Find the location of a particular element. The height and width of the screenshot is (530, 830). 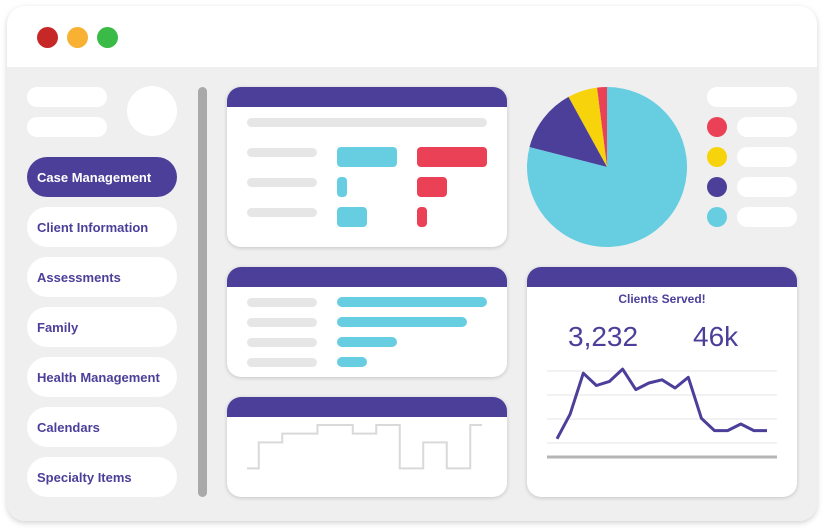

sidebar-item-assessments: Assessments is located at coordinates (102, 277).